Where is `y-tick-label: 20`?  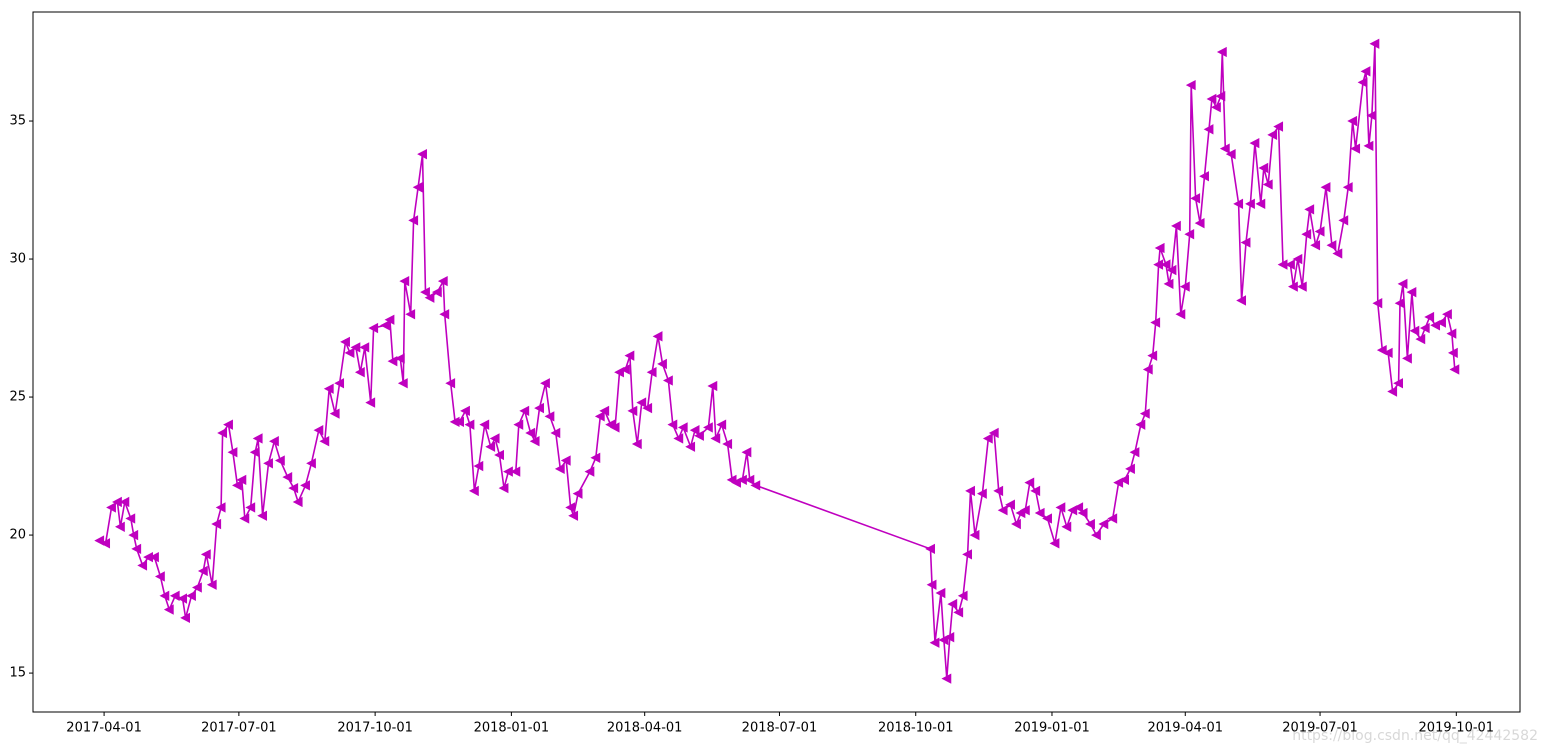
y-tick-label: 20 is located at coordinates (17, 535).